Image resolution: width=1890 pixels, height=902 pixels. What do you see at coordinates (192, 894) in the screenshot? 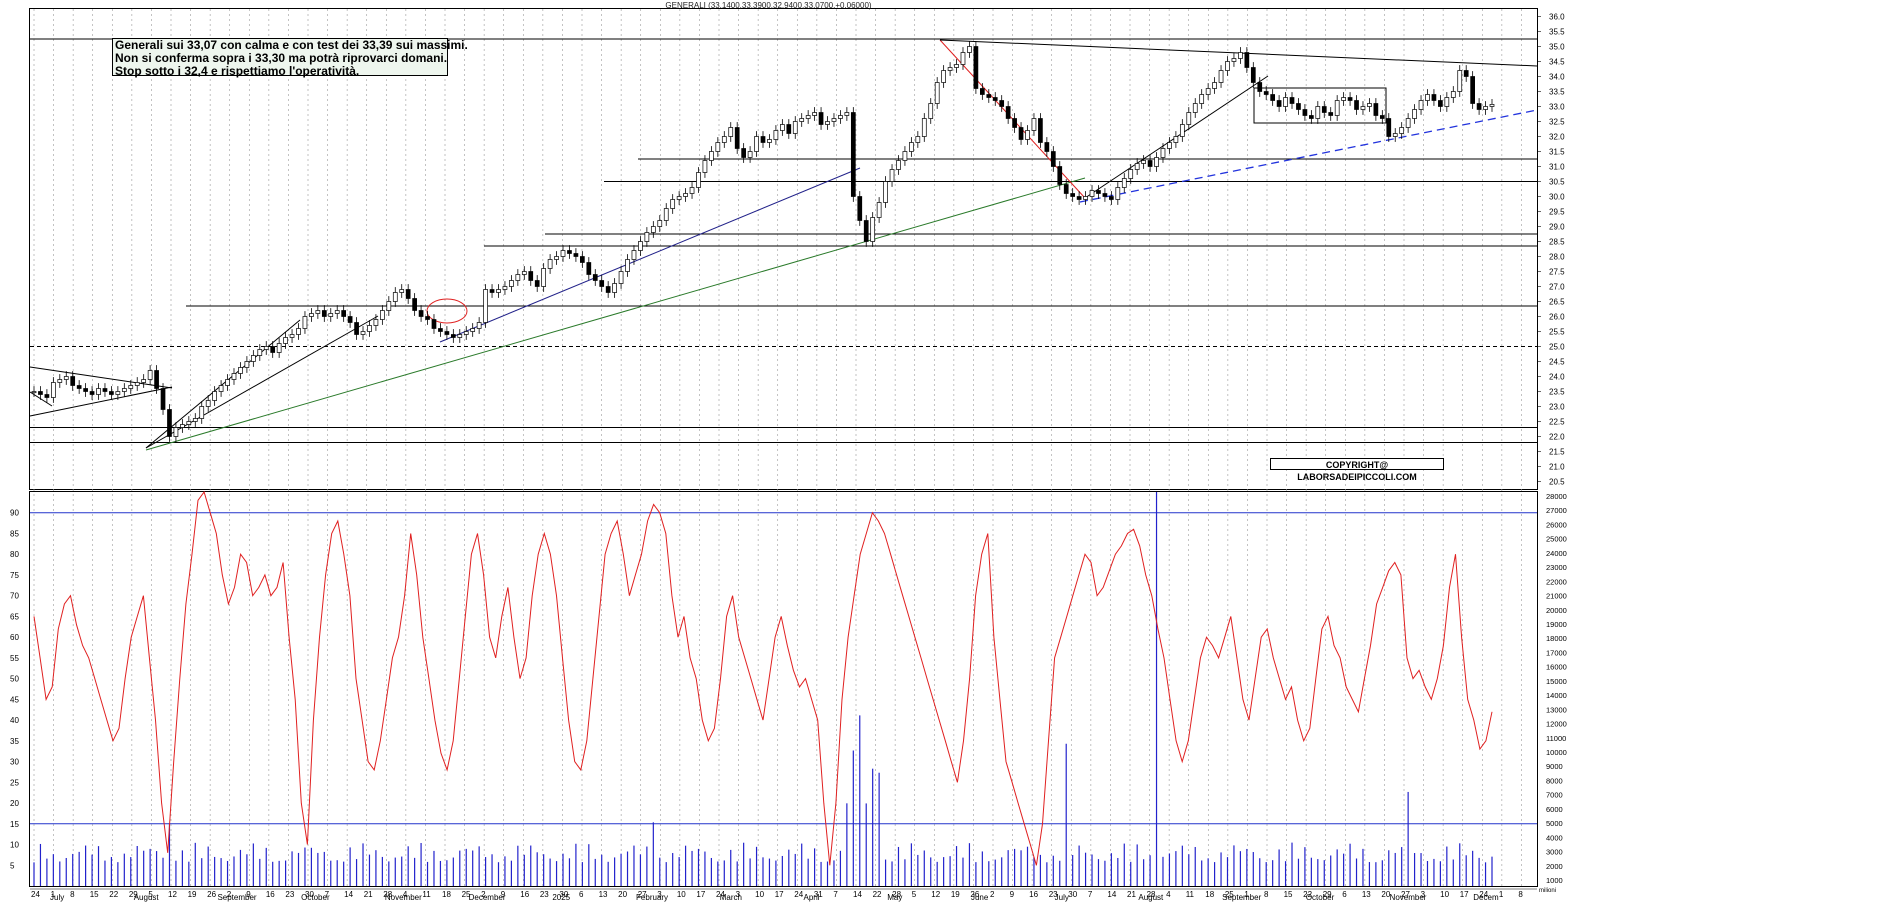
I see `x-tick-label: 19` at bounding box center [192, 894].